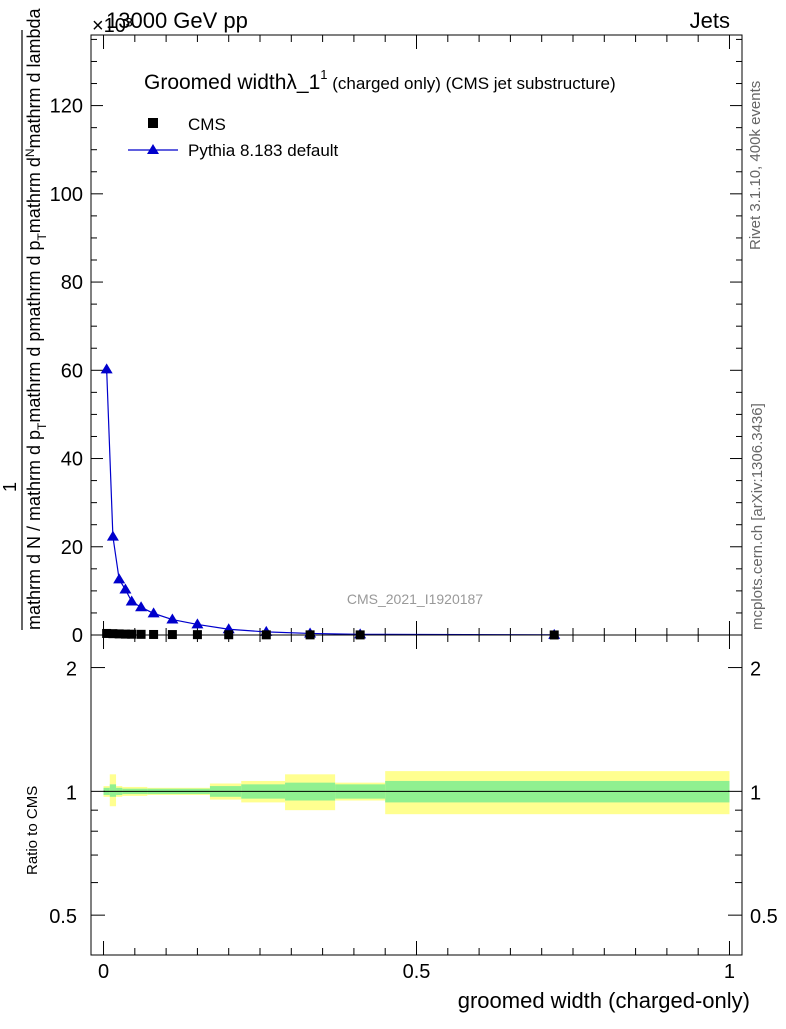 Image resolution: width=786 pixels, height=1029 pixels. What do you see at coordinates (729, 972) in the screenshot?
I see `x-tick-label: 1` at bounding box center [729, 972].